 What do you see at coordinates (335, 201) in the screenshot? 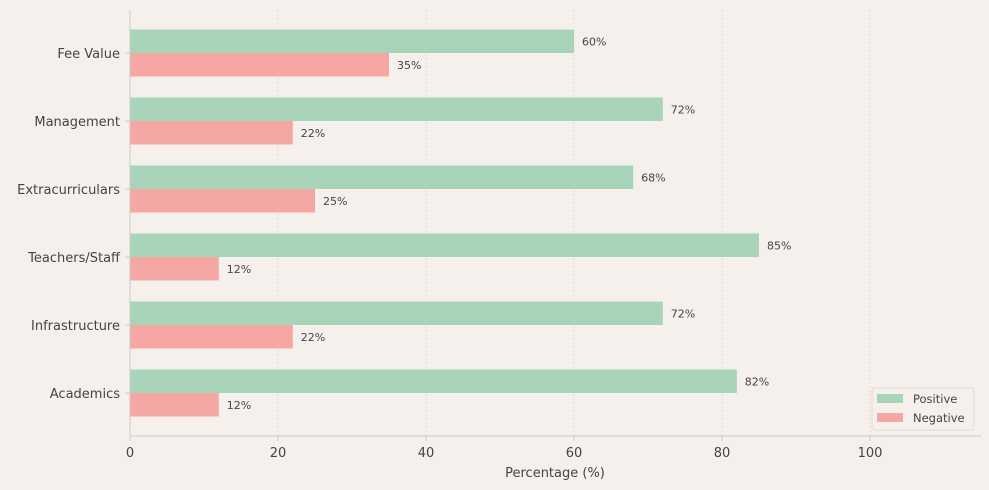
I see `data-label-negative-extracurriculars: 25%` at bounding box center [335, 201].